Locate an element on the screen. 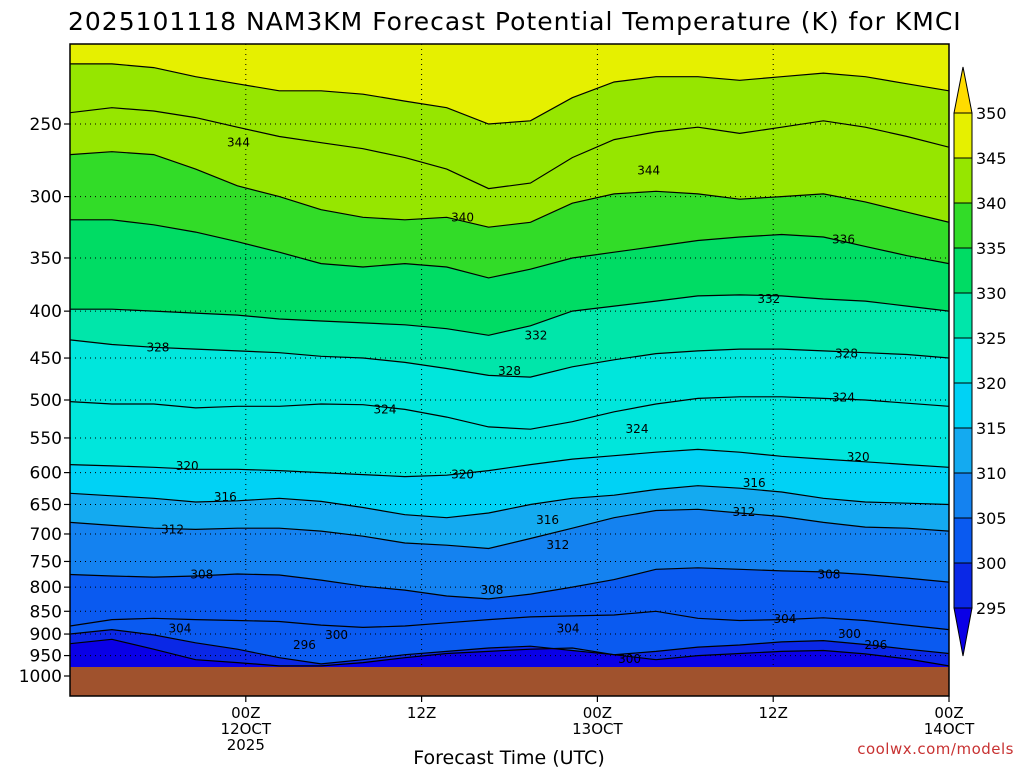 The image size is (1024, 768). y-tick-label-350: 350 is located at coordinates (46, 259).